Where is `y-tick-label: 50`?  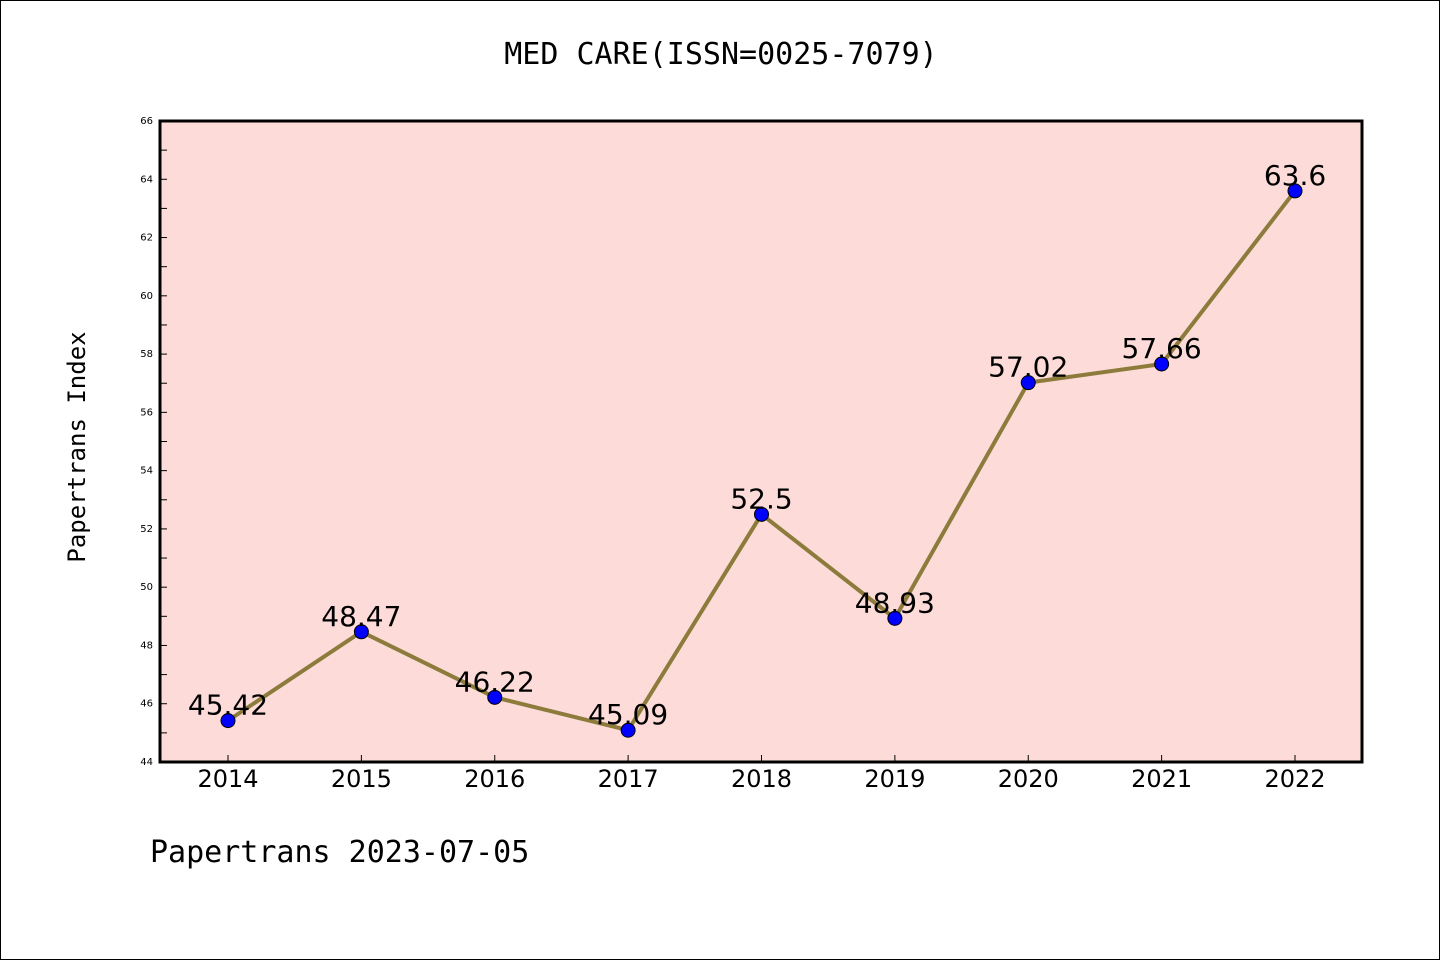
y-tick-label: 50 is located at coordinates (146, 587).